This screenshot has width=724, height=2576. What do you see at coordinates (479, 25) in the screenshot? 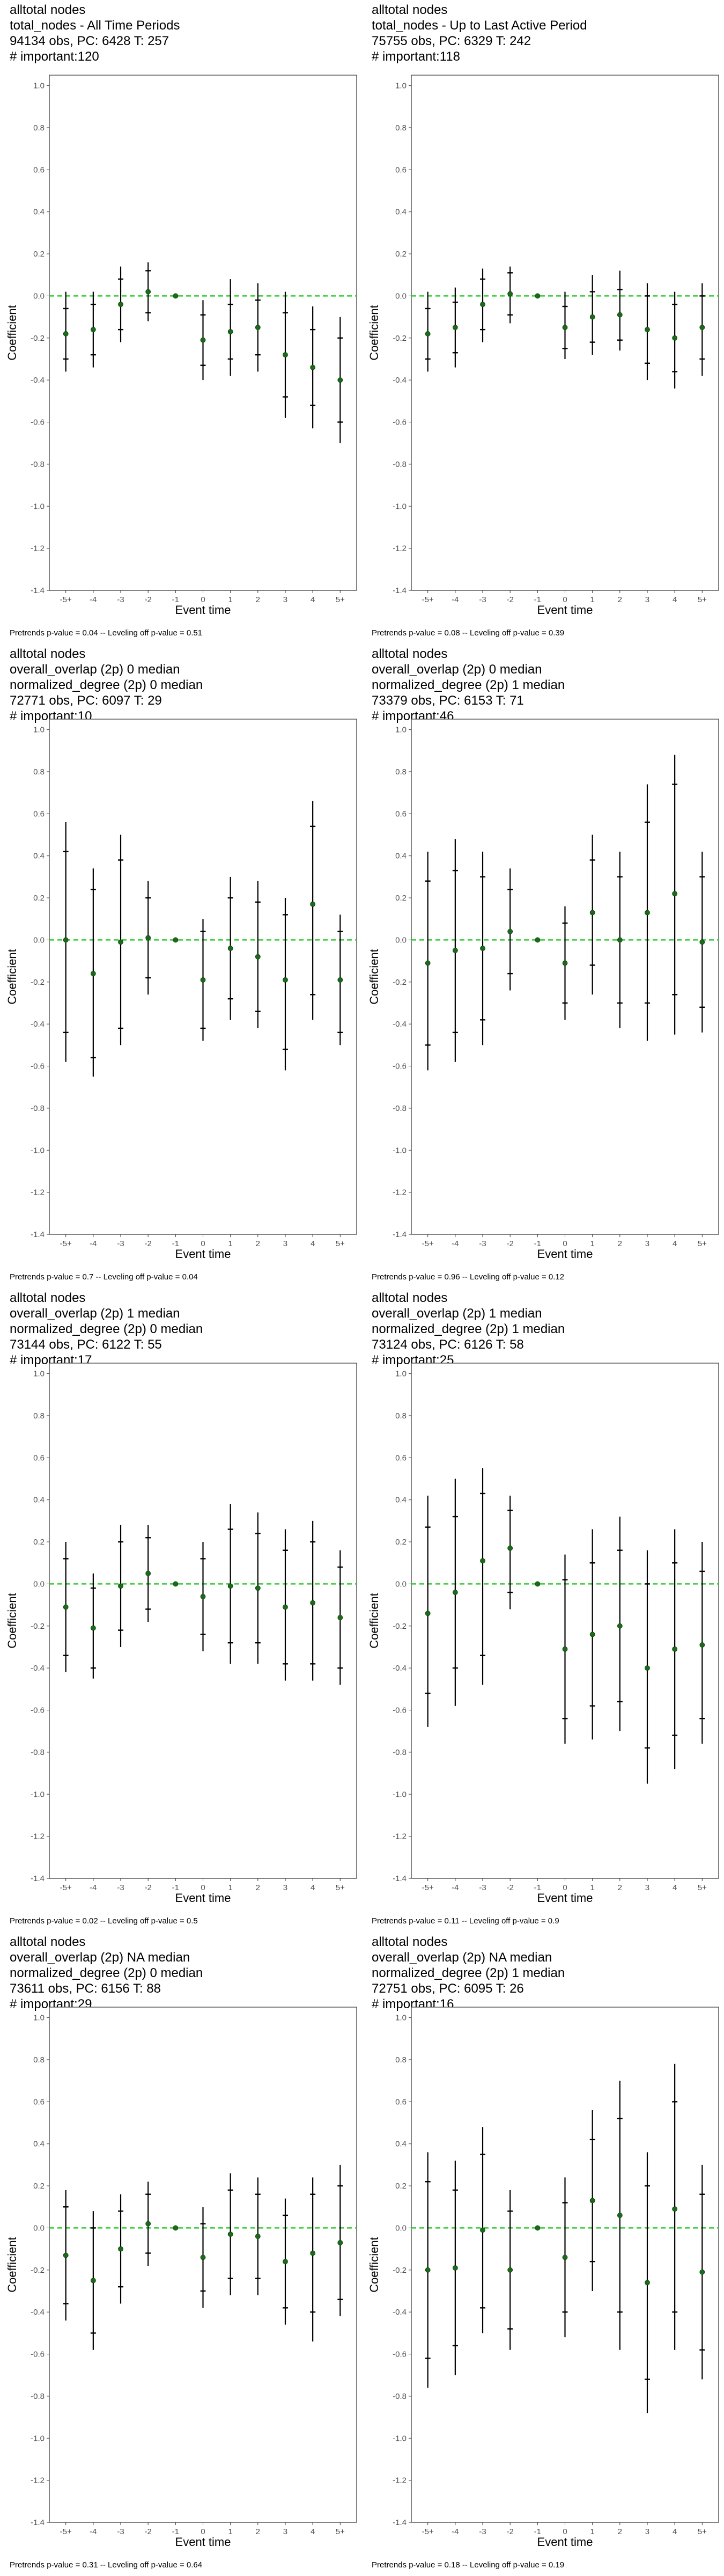
I see `title-line: total_nodes - Up to Last Active Period` at bounding box center [479, 25].